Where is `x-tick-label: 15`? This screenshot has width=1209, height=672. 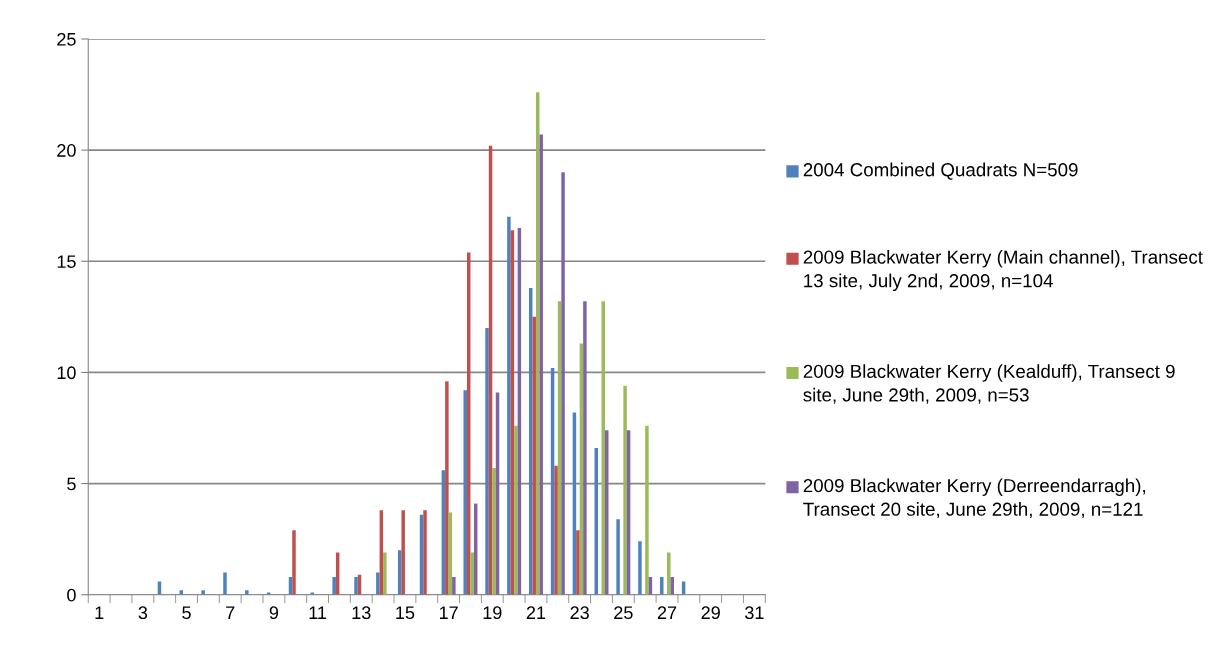 x-tick-label: 15 is located at coordinates (405, 613).